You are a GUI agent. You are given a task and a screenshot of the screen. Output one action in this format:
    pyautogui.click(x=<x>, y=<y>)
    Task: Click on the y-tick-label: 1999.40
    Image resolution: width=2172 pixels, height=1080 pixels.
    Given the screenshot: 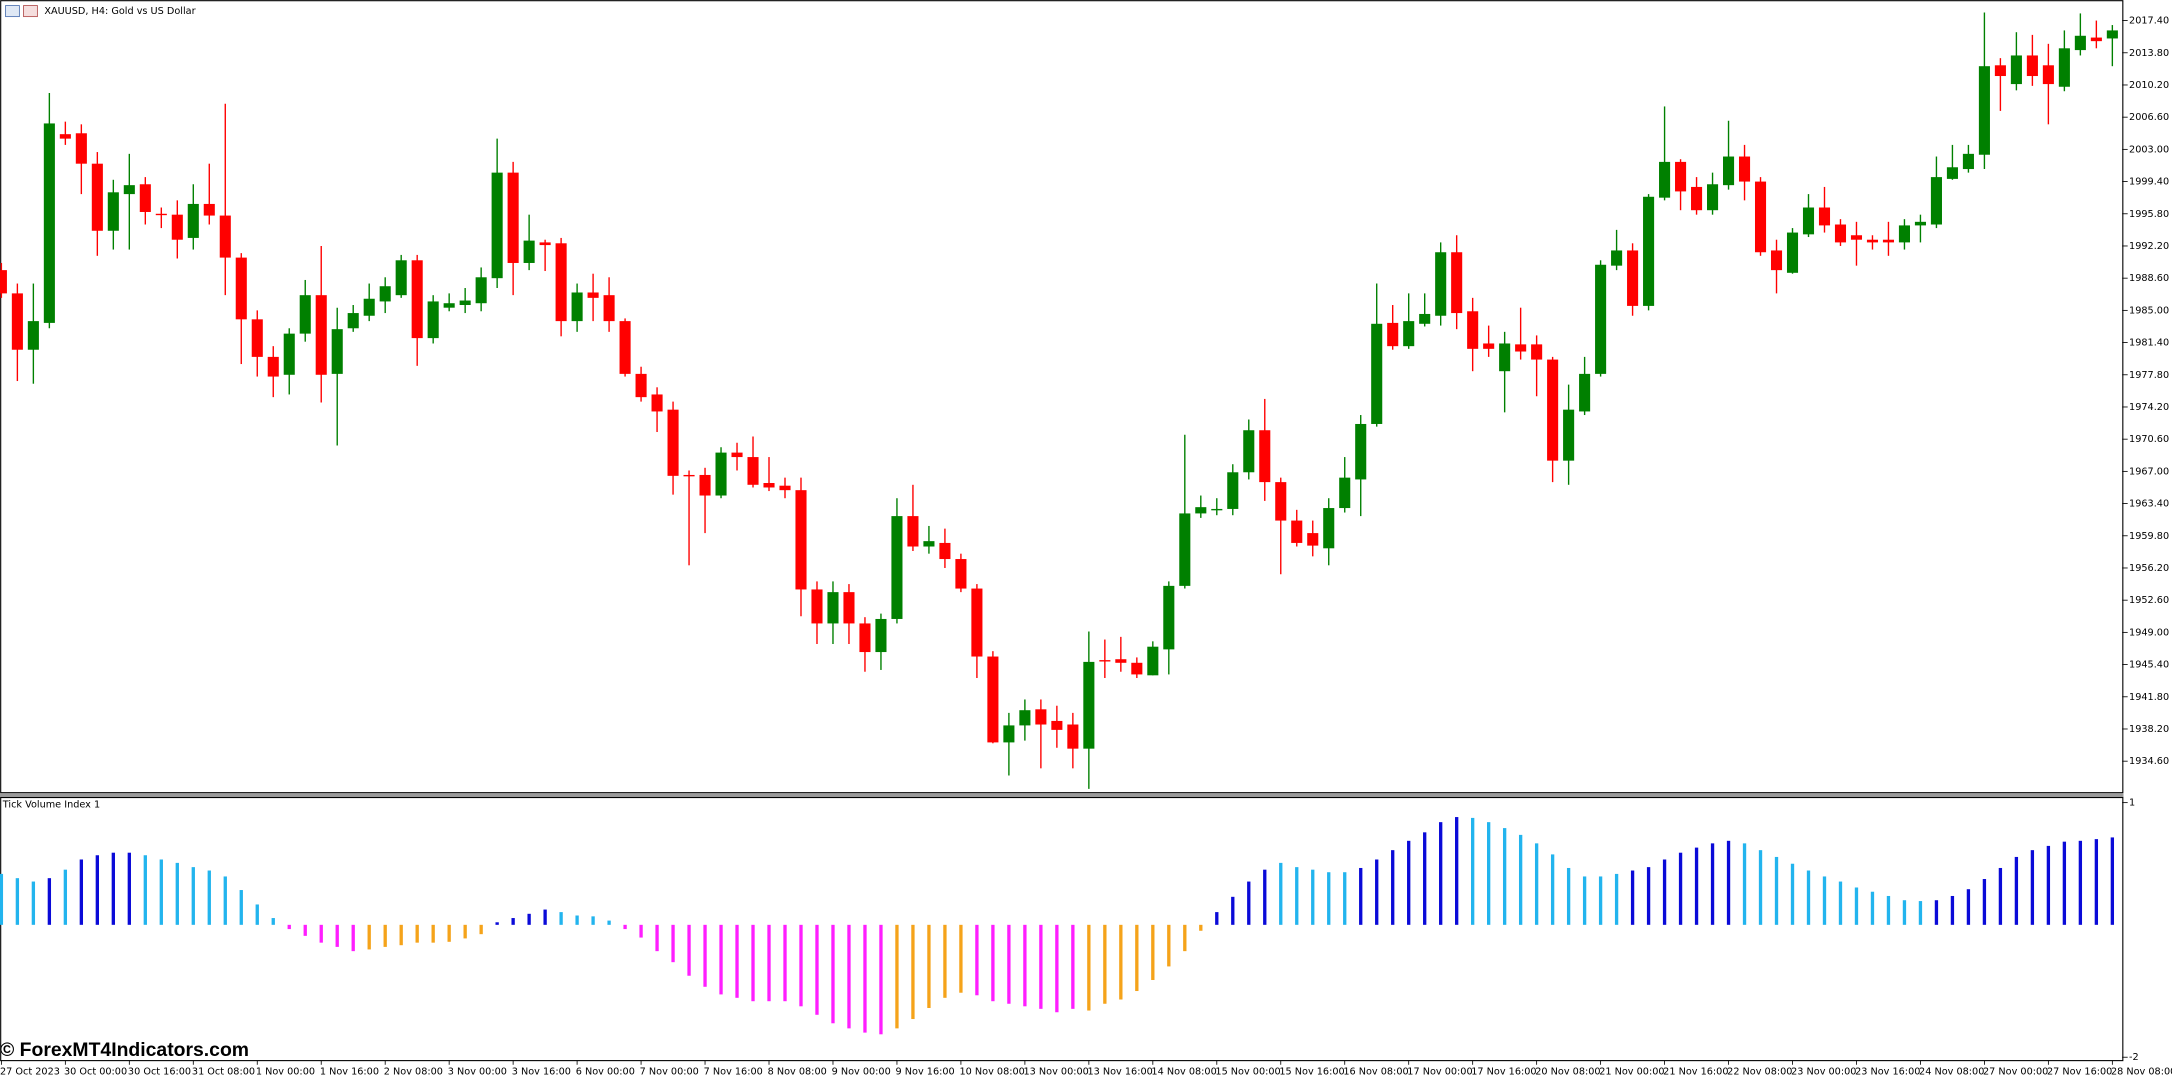 What is the action you would take?
    pyautogui.click(x=2149, y=182)
    